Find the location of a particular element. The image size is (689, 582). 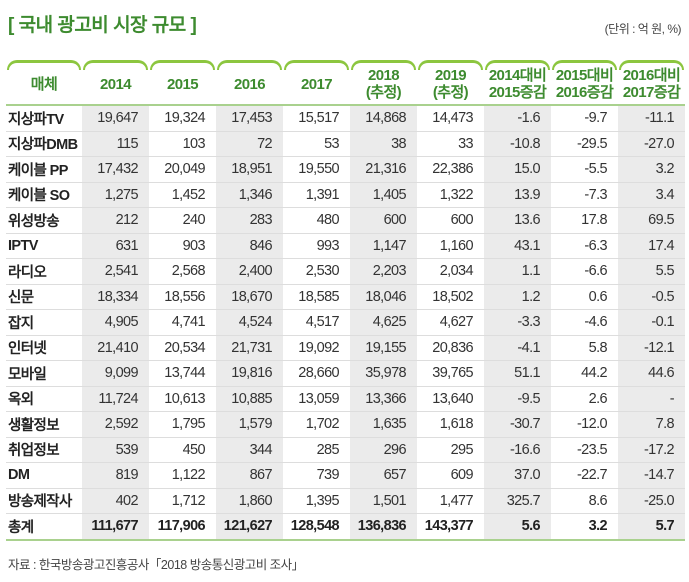

value-cell: -25.0 is located at coordinates (651, 501).